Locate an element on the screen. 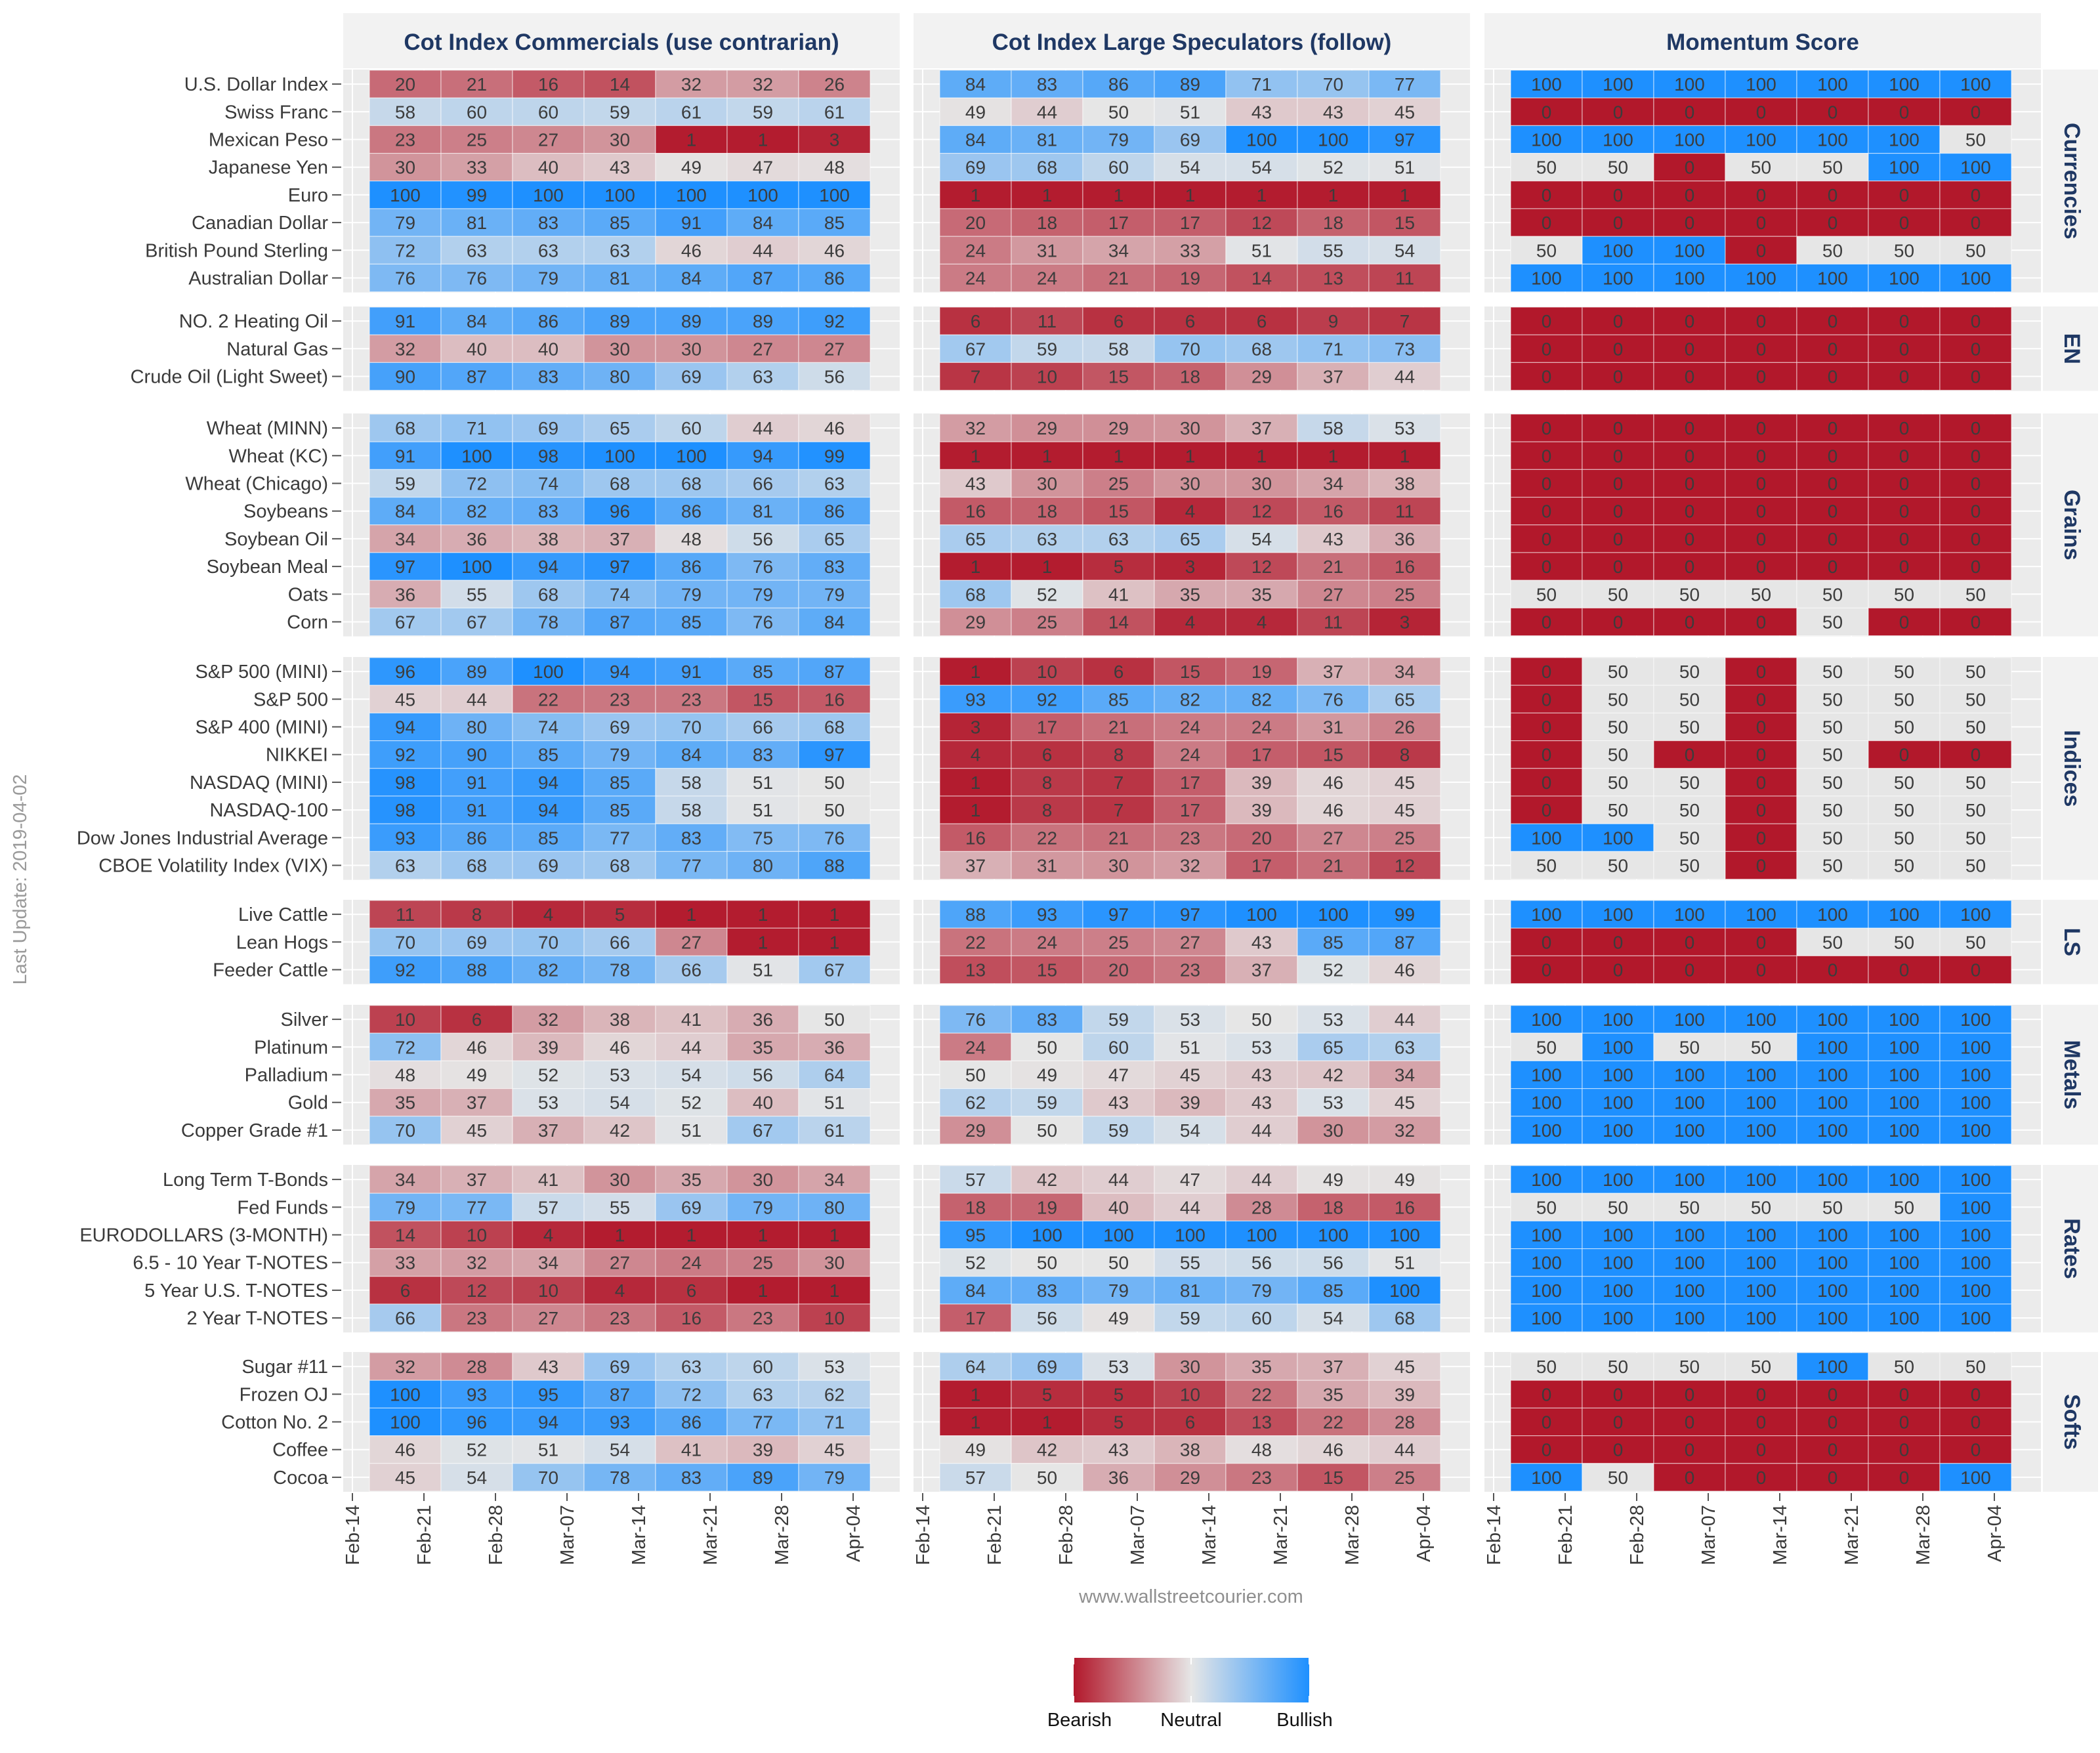 The height and width of the screenshot is (1753, 2100). tile-value: 27 is located at coordinates (548, 1318).